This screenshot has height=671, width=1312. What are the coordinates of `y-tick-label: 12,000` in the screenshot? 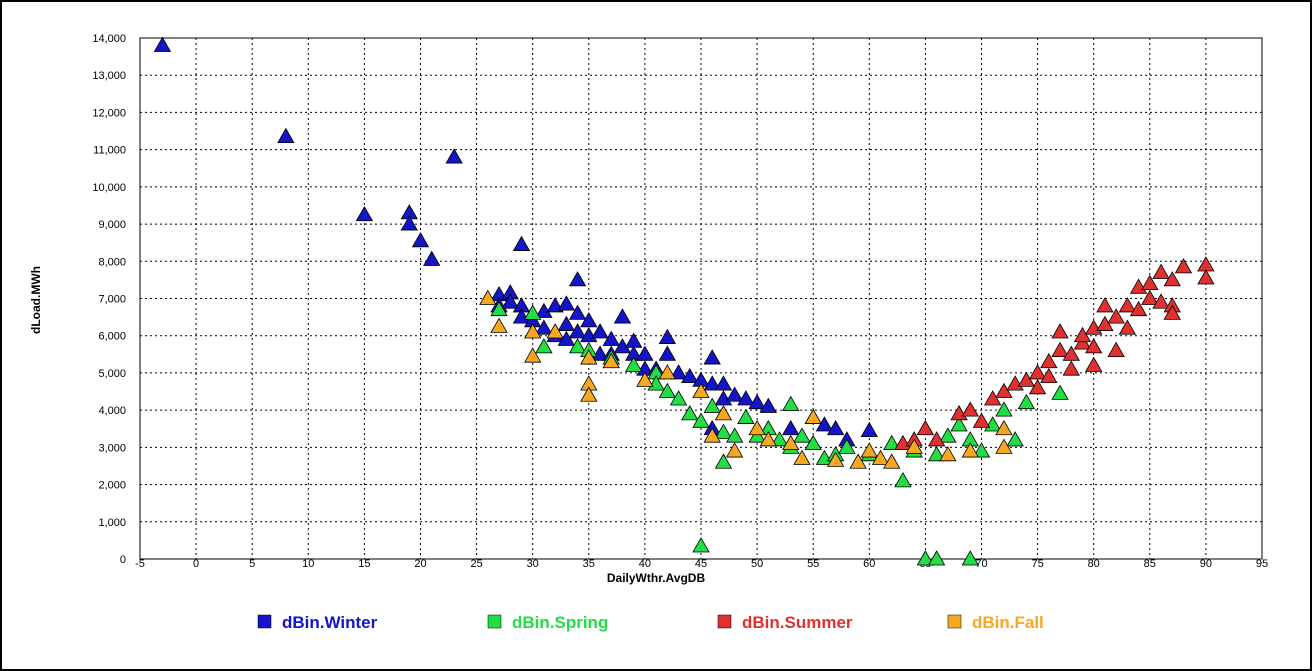 It's located at (109, 113).